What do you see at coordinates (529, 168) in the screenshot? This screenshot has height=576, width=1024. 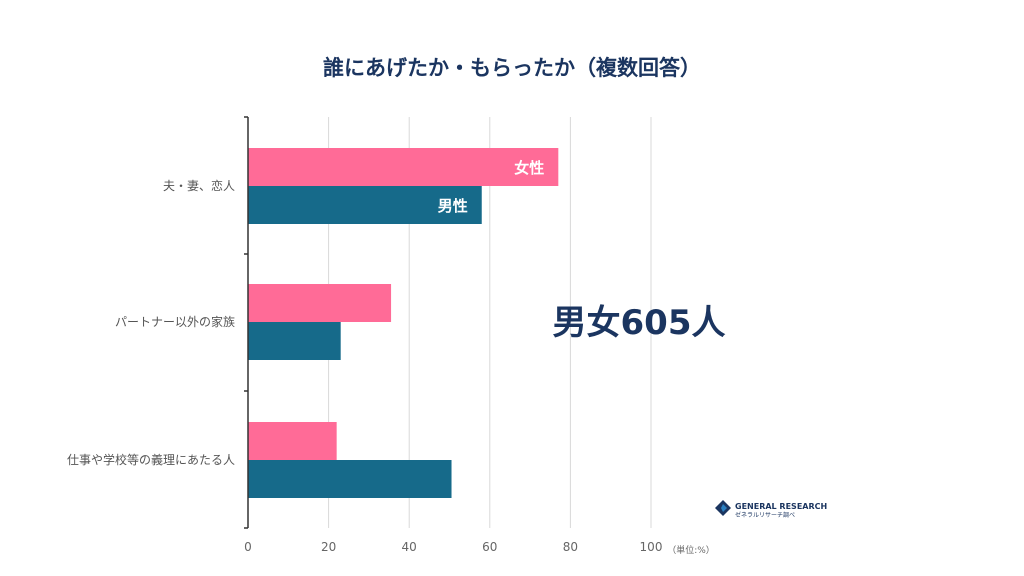 I see `series-label-female: 女性` at bounding box center [529, 168].